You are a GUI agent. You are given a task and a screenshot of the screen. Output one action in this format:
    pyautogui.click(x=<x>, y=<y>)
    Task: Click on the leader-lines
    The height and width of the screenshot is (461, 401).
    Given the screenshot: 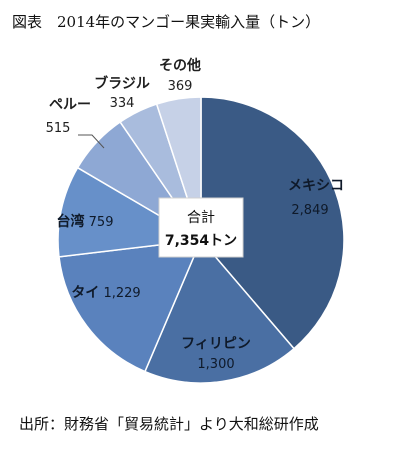 What is the action you would take?
    pyautogui.click(x=91, y=141)
    